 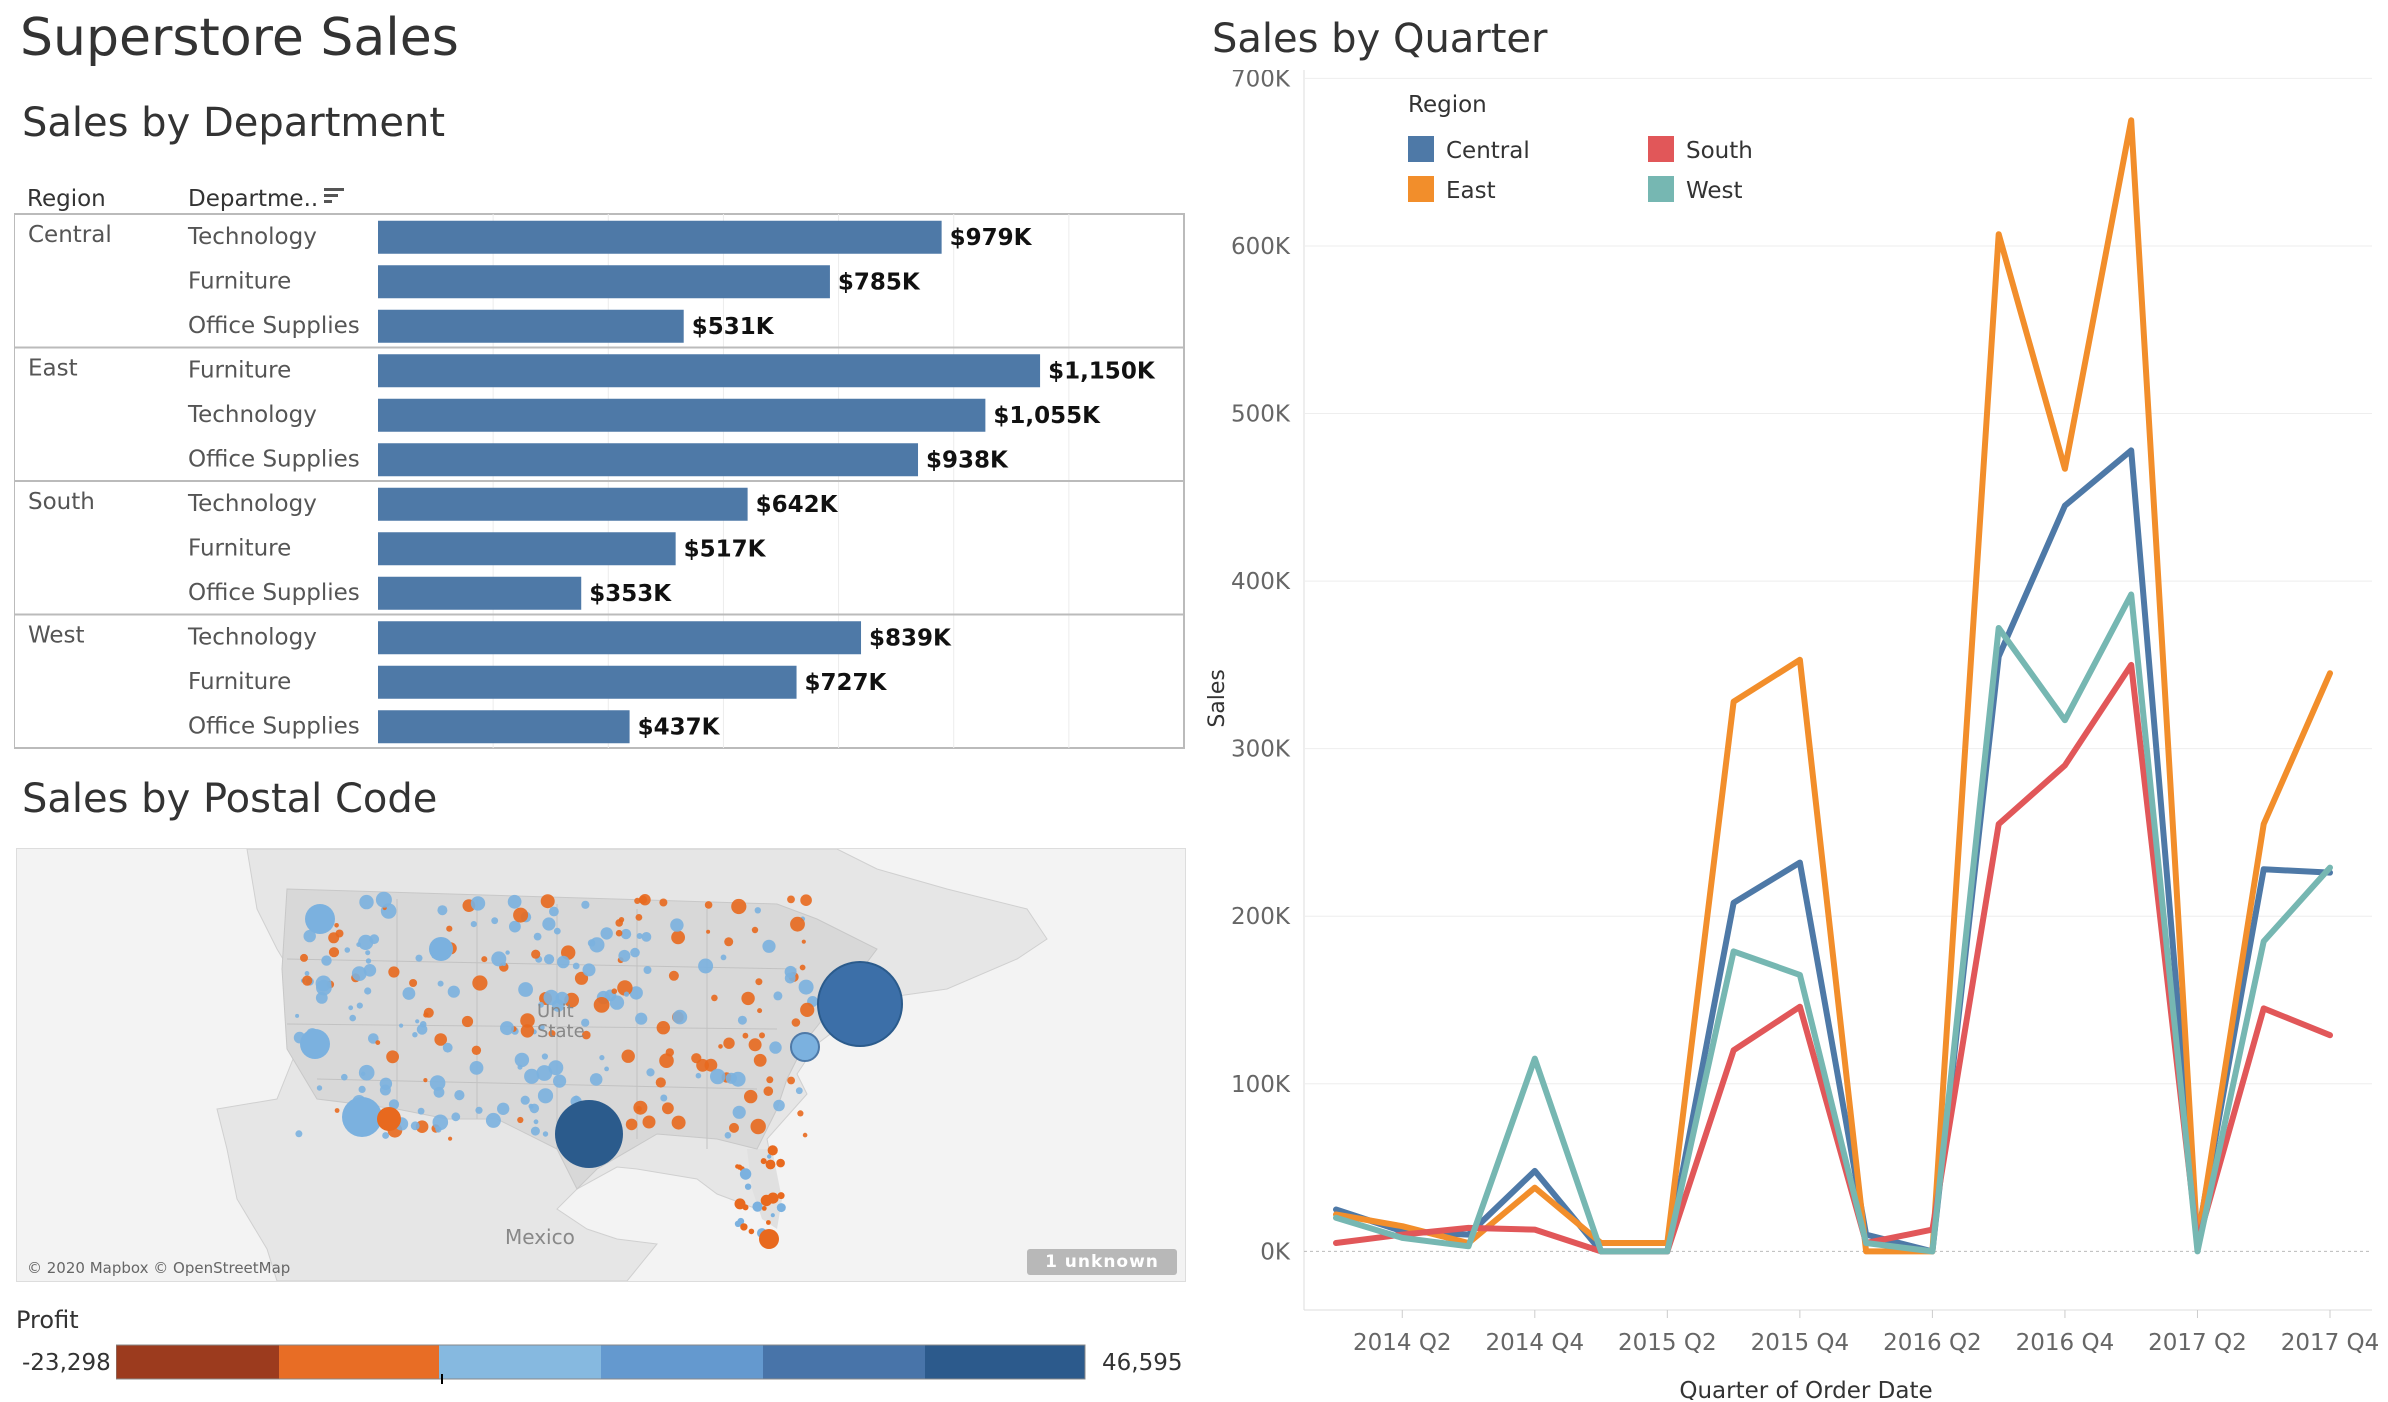 I want to click on department-label: Furniture, so click(x=239, y=282).